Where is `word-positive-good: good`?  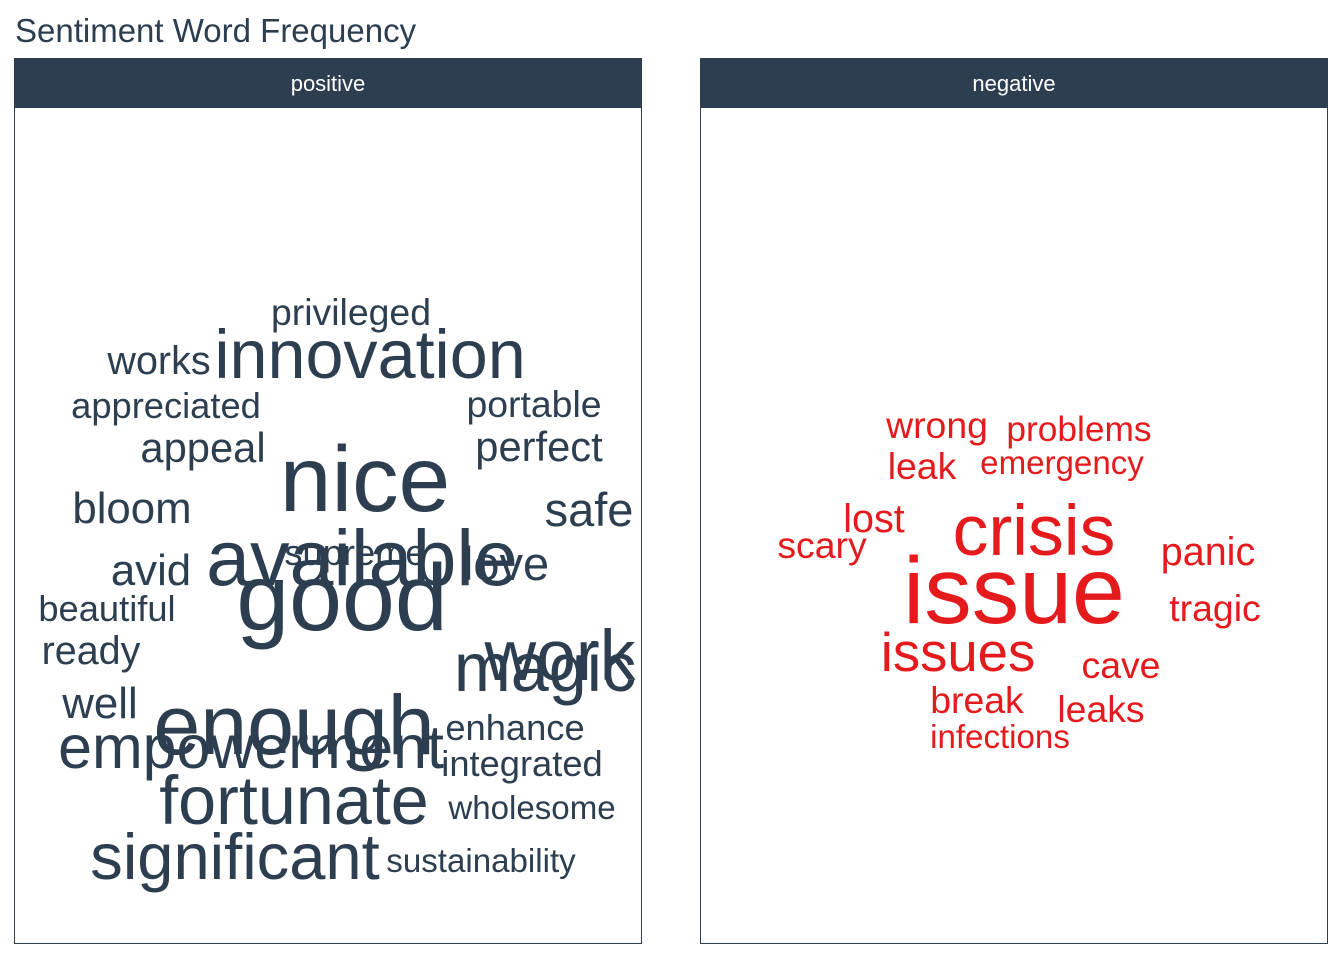 word-positive-good: good is located at coordinates (341, 598).